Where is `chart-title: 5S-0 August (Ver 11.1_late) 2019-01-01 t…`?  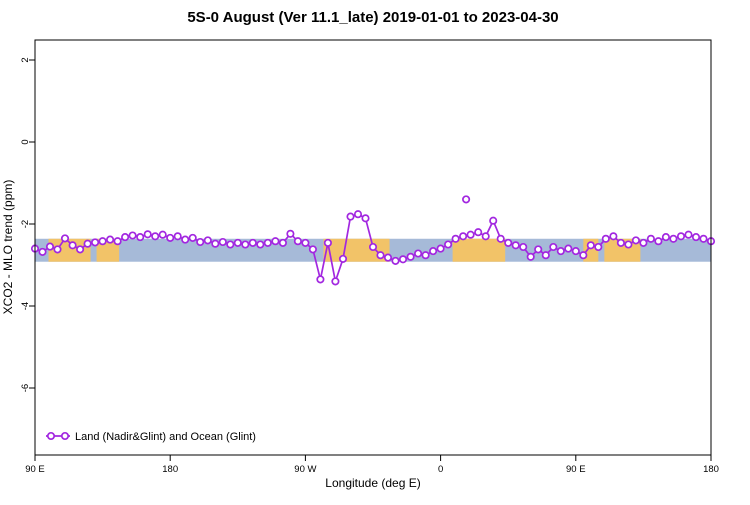 chart-title: 5S-0 August (Ver 11.1_late) 2019-01-01 t… is located at coordinates (372, 17).